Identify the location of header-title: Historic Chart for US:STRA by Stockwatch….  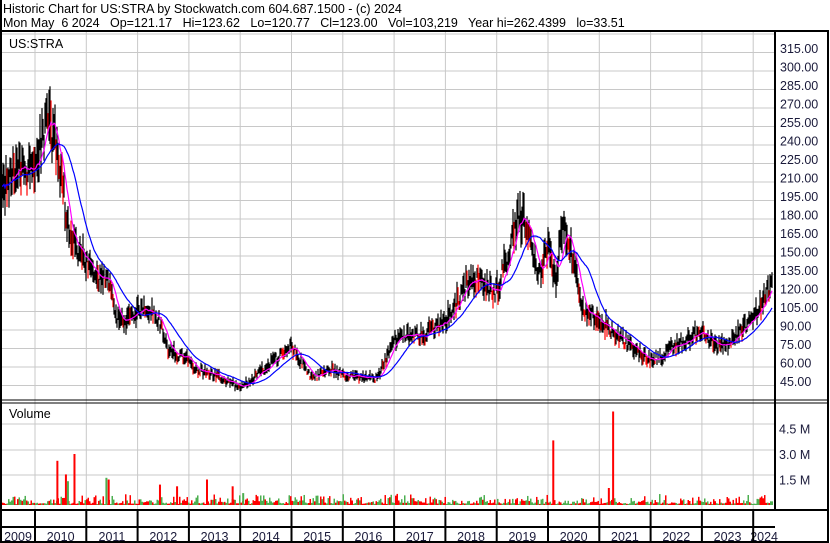
(202, 9).